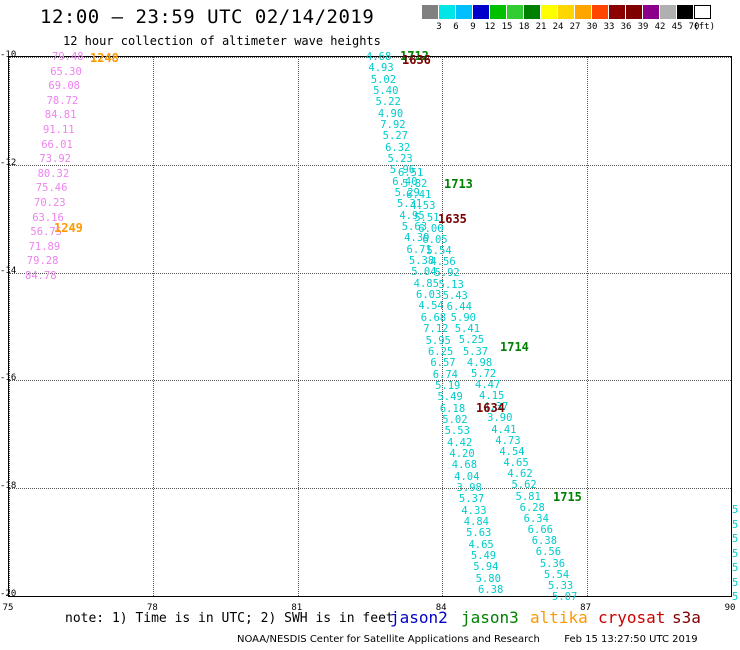 This screenshot has width=740, height=650. I want to click on wave-height-value: 5.2, so click(736, 553).